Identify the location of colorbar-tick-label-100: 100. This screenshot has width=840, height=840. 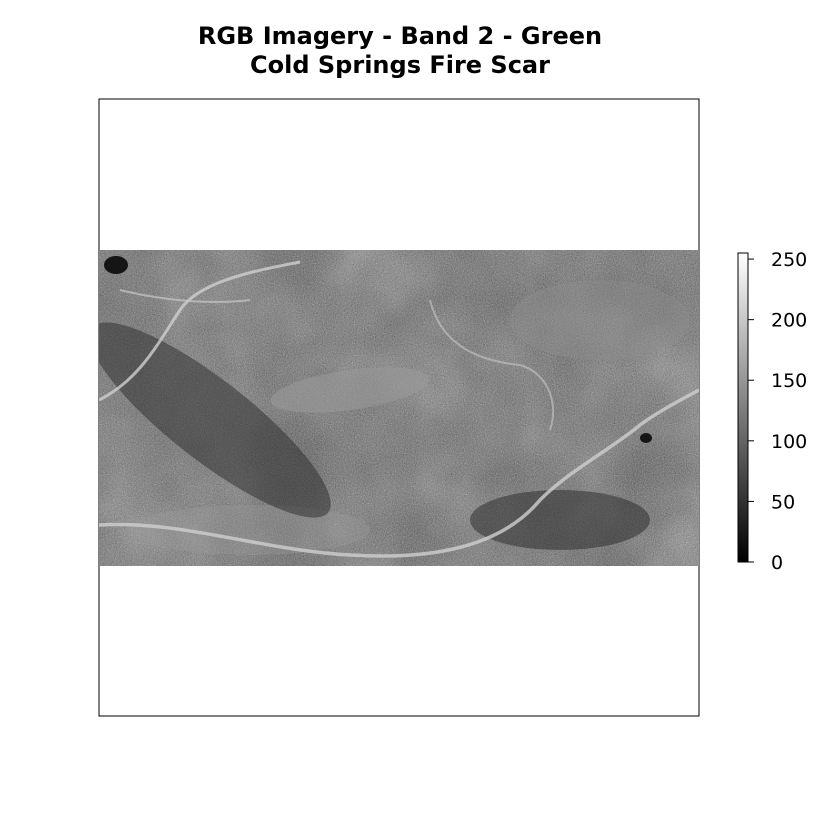
(789, 442).